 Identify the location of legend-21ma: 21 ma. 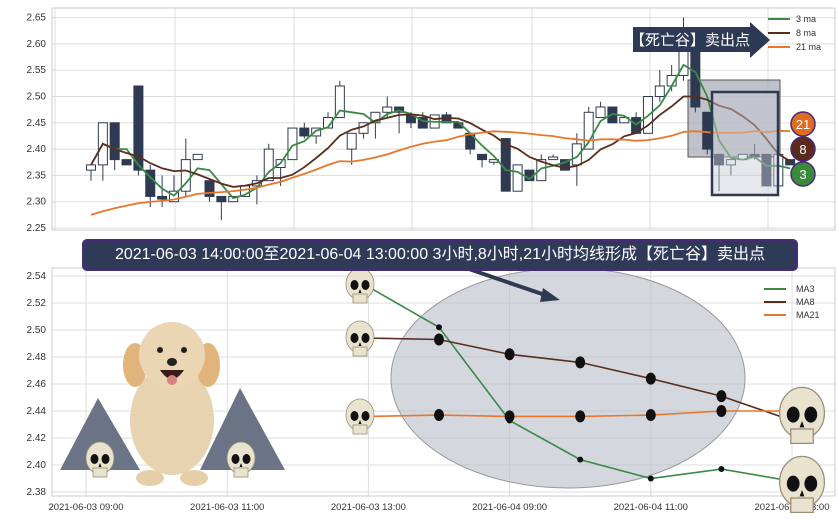
(808, 47).